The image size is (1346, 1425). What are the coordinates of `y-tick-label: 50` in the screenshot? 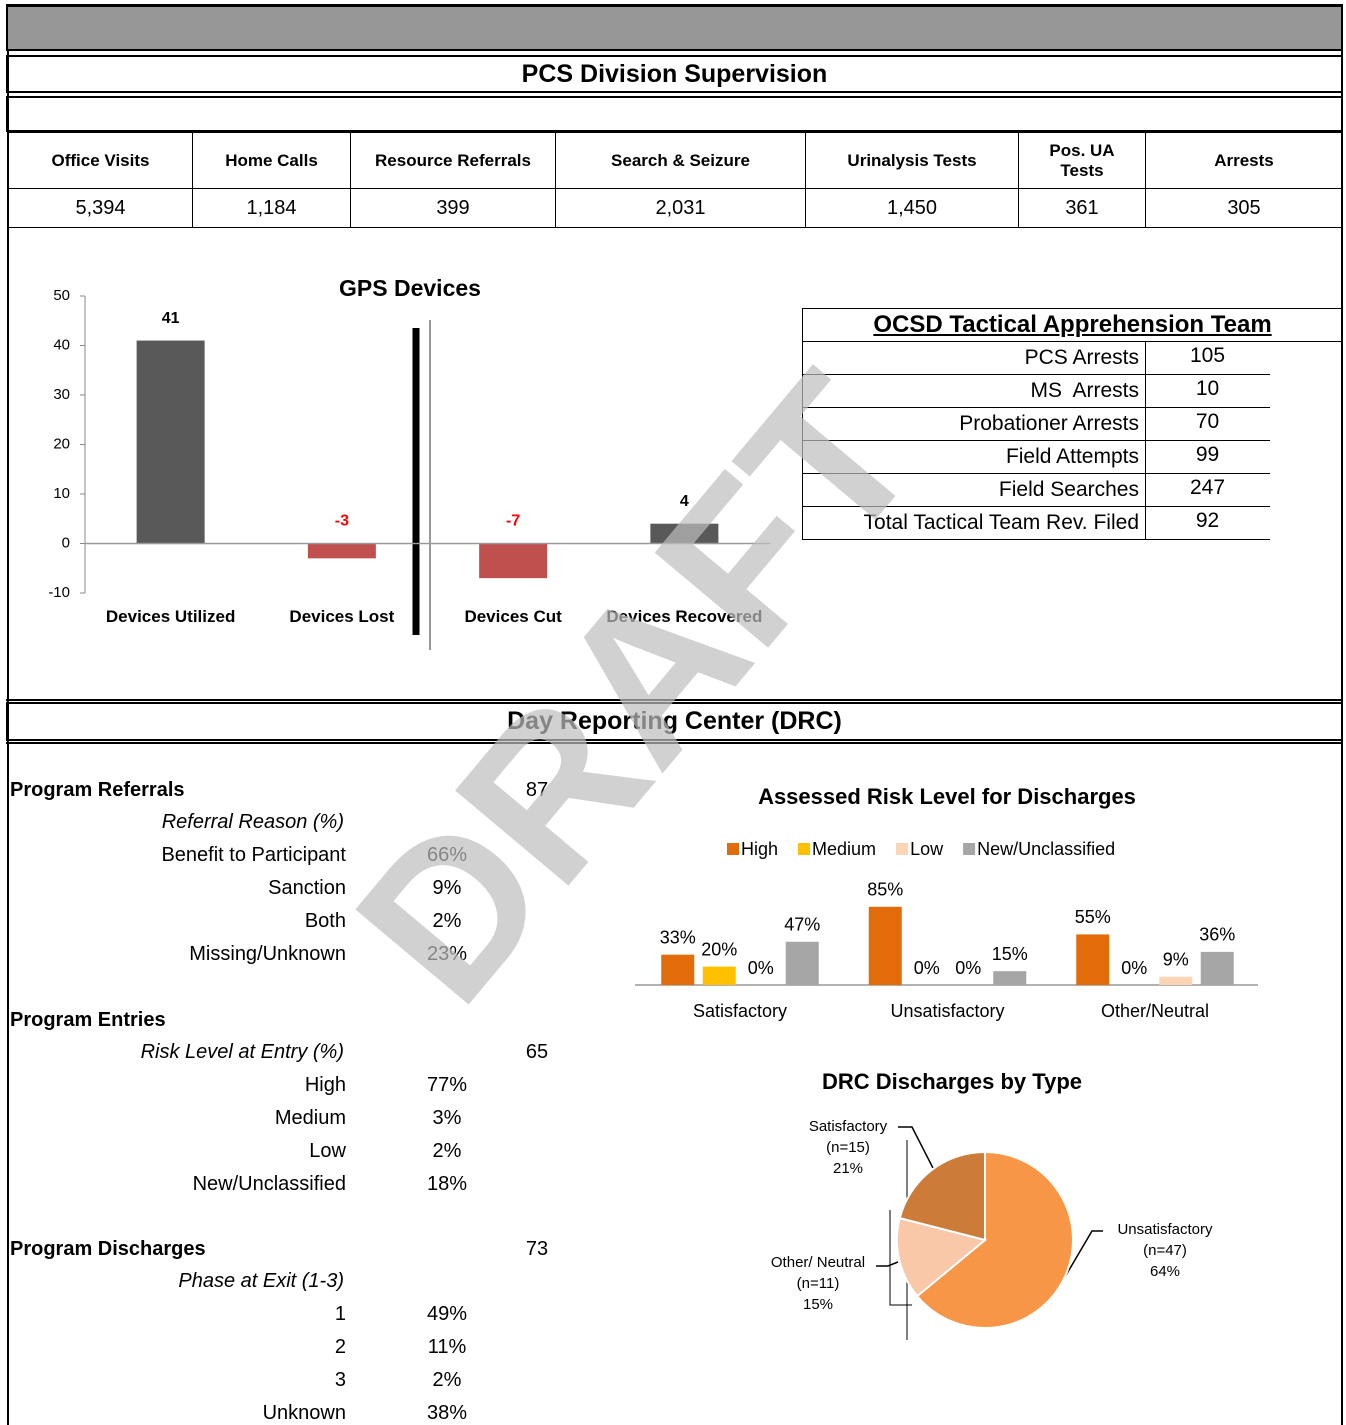 It's located at (61, 295).